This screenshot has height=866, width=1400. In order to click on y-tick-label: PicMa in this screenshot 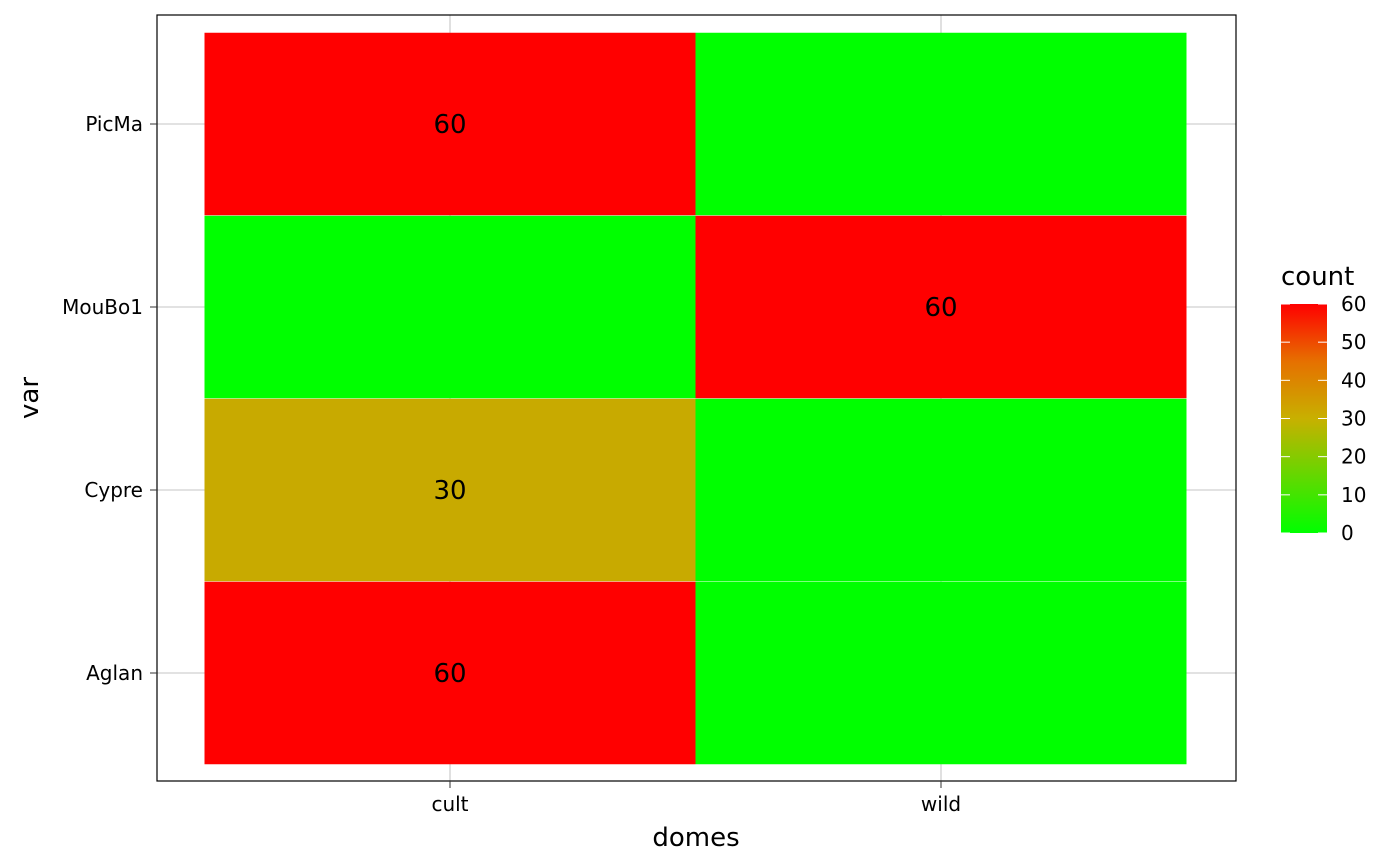, I will do `click(114, 124)`.